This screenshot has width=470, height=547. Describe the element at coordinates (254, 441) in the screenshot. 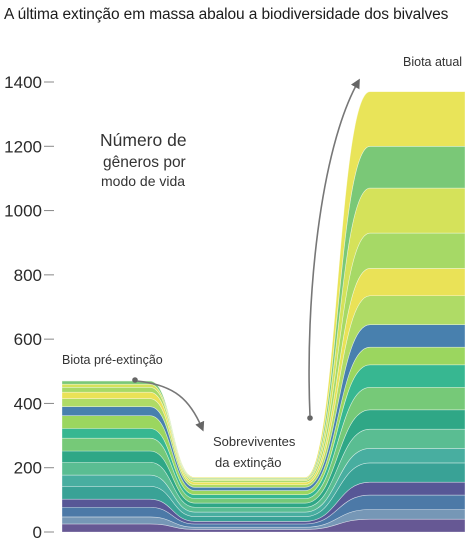

I see `label-sobreviventes-line1: Sobreviventes` at that location.